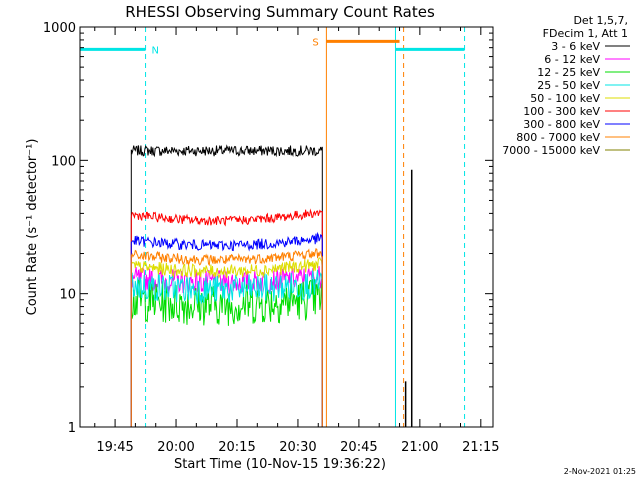 This screenshot has height=480, width=640. I want to click on x-tick-label: 20:00, so click(175, 447).